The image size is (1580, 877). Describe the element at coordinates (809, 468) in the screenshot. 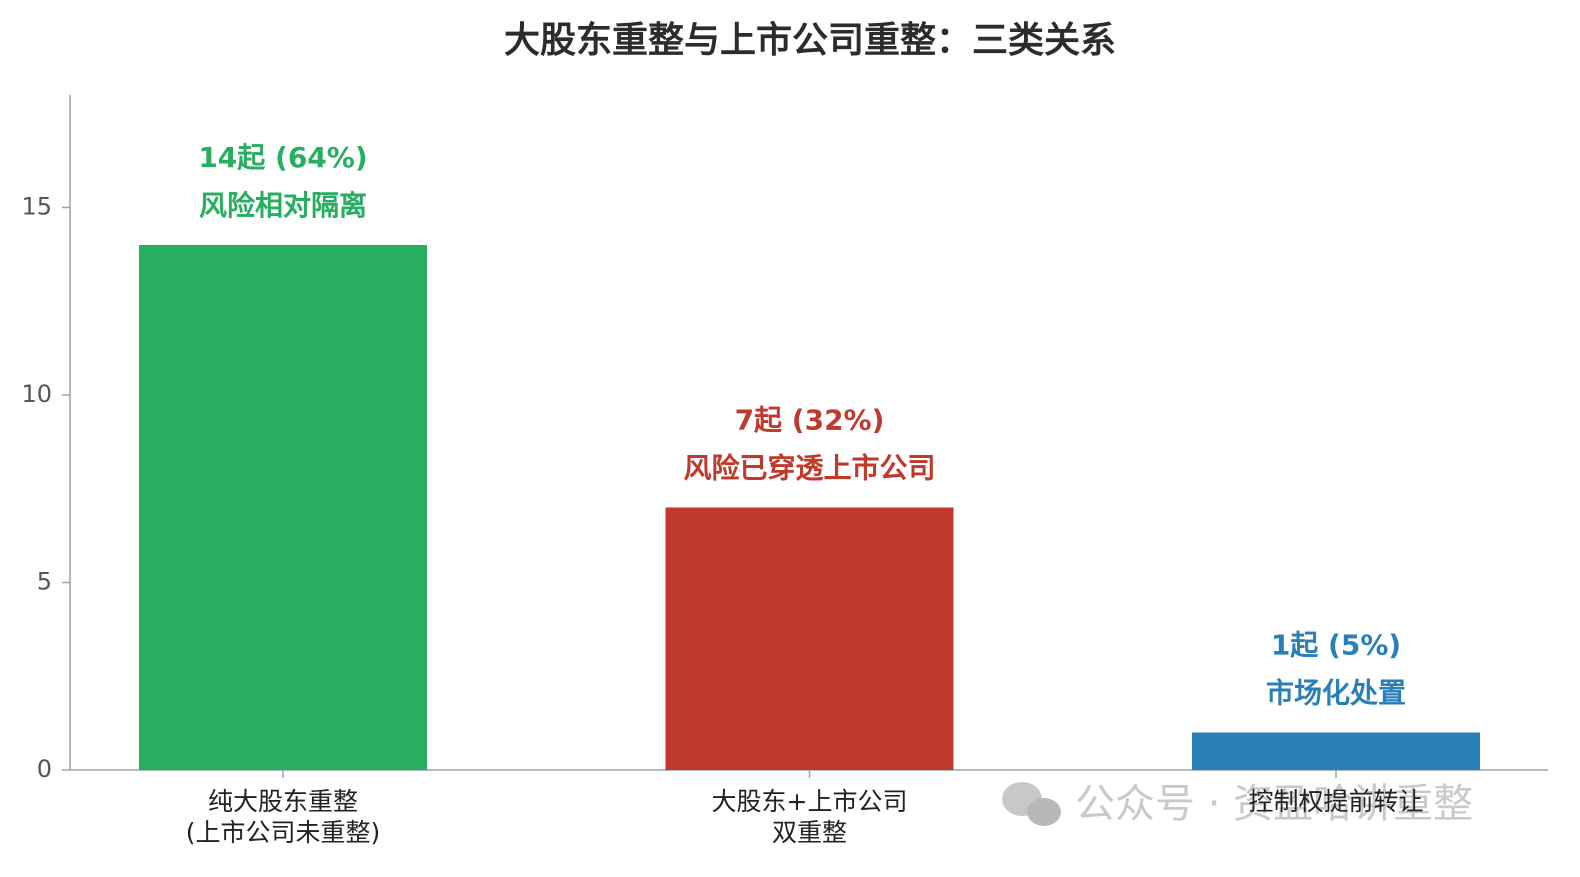

I see `annotation: 风险已穿透上市公司` at that location.